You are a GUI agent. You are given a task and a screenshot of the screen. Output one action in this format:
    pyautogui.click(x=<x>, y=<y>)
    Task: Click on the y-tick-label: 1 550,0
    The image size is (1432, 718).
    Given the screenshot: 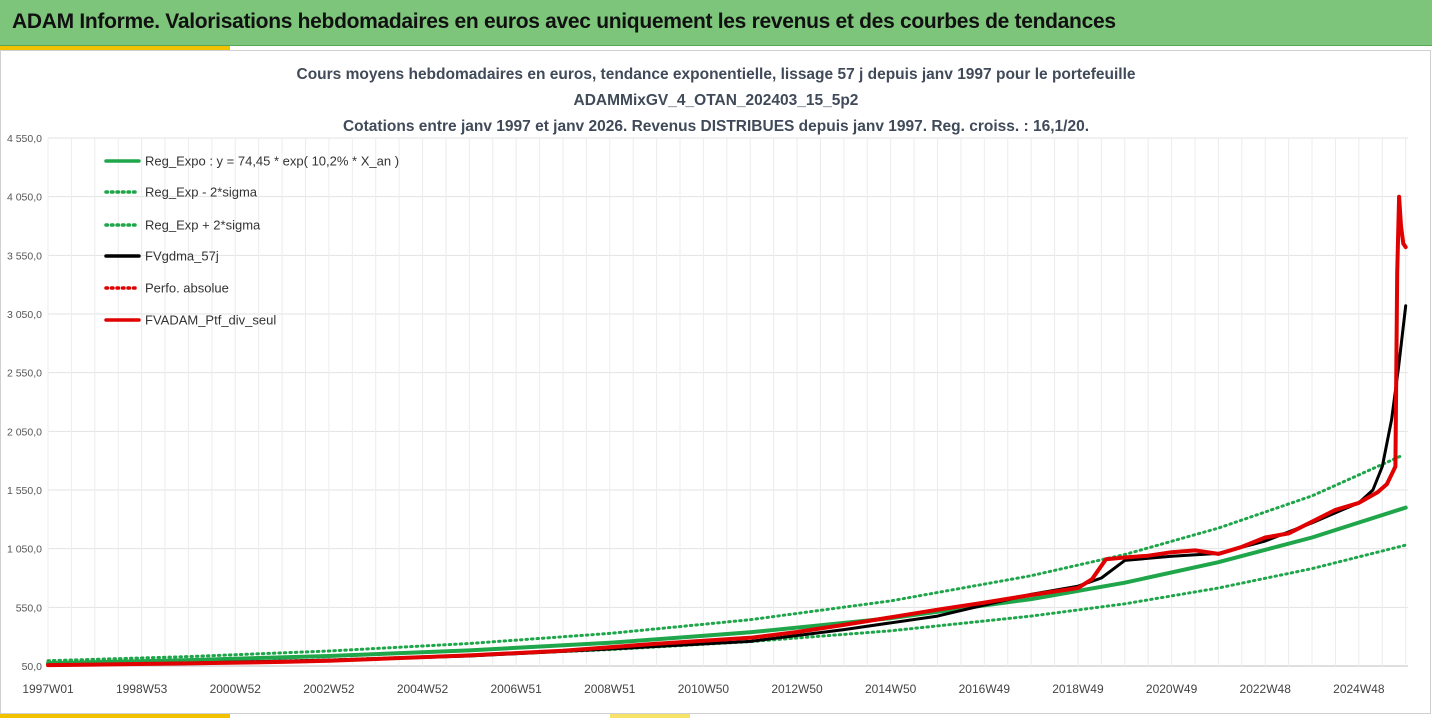 What is the action you would take?
    pyautogui.click(x=24, y=491)
    